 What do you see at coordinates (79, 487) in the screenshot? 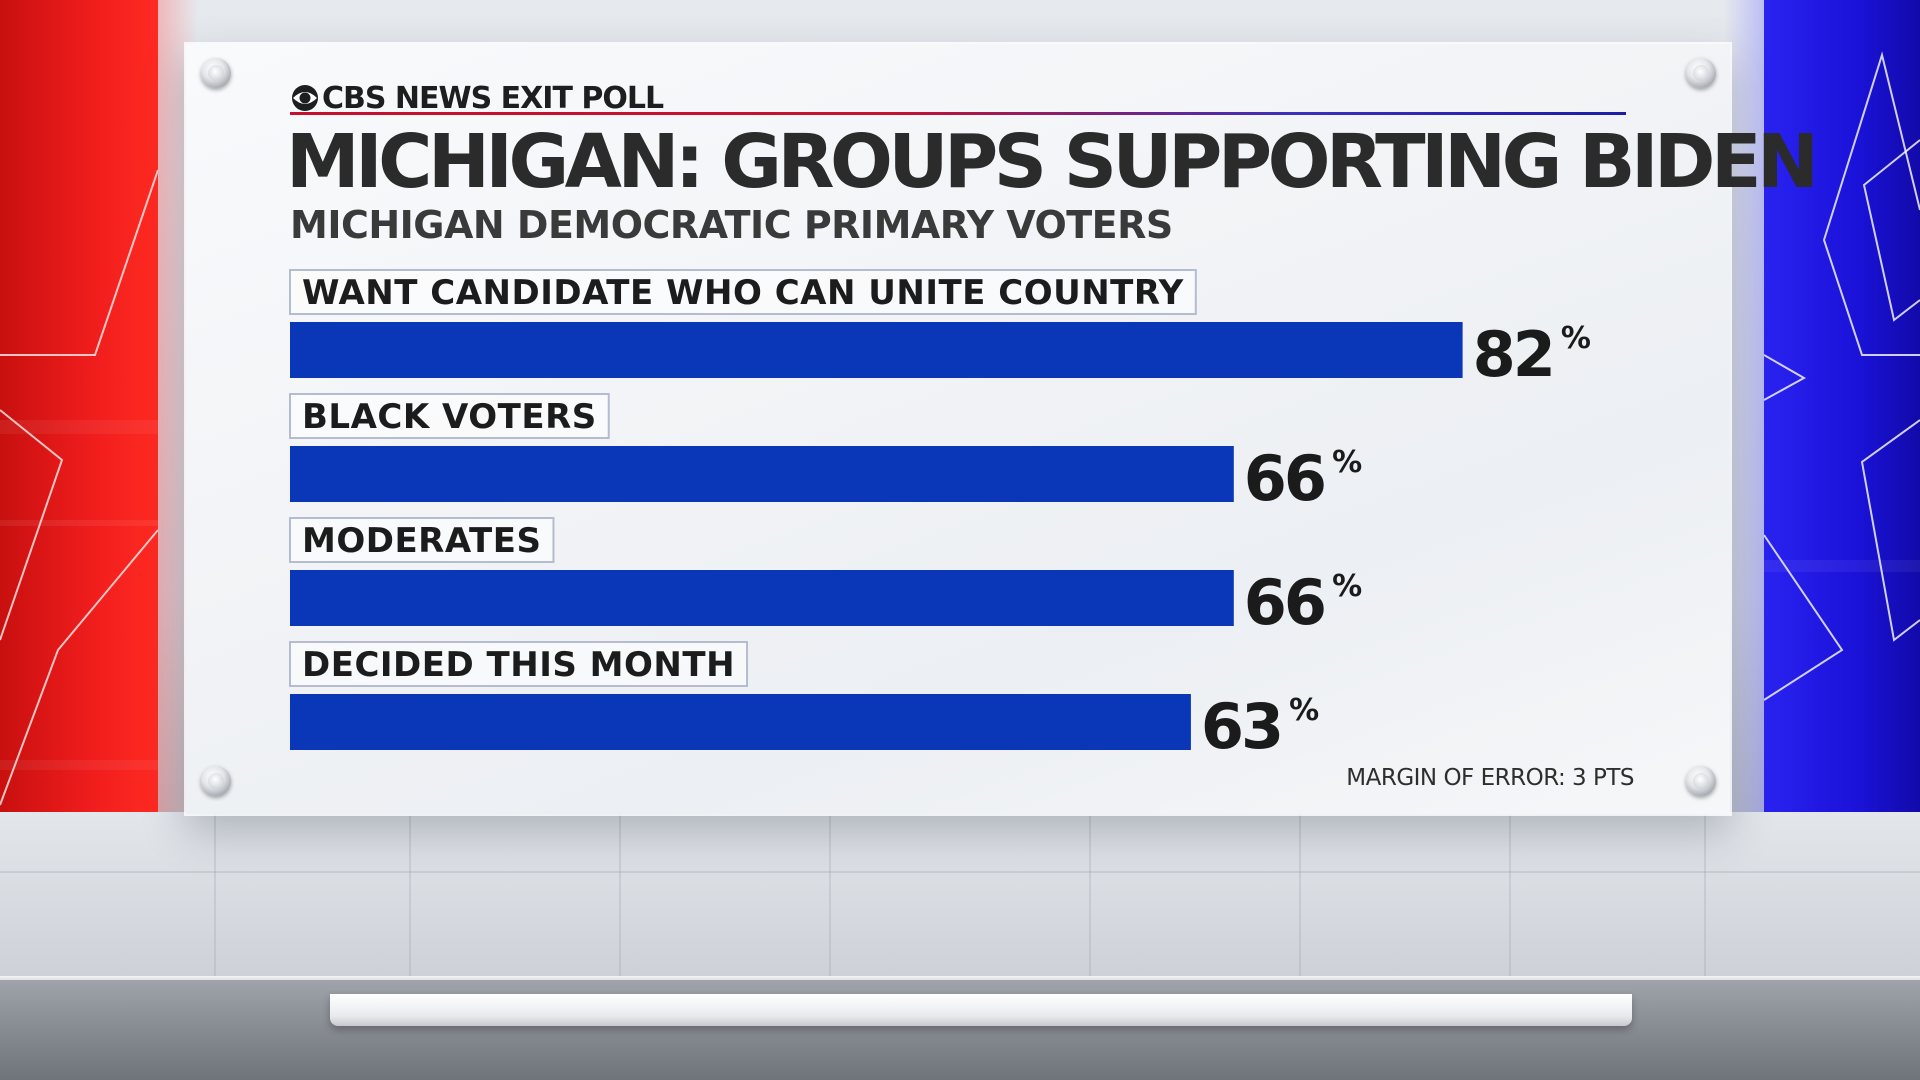
I see `red-star-outline-icon` at bounding box center [79, 487].